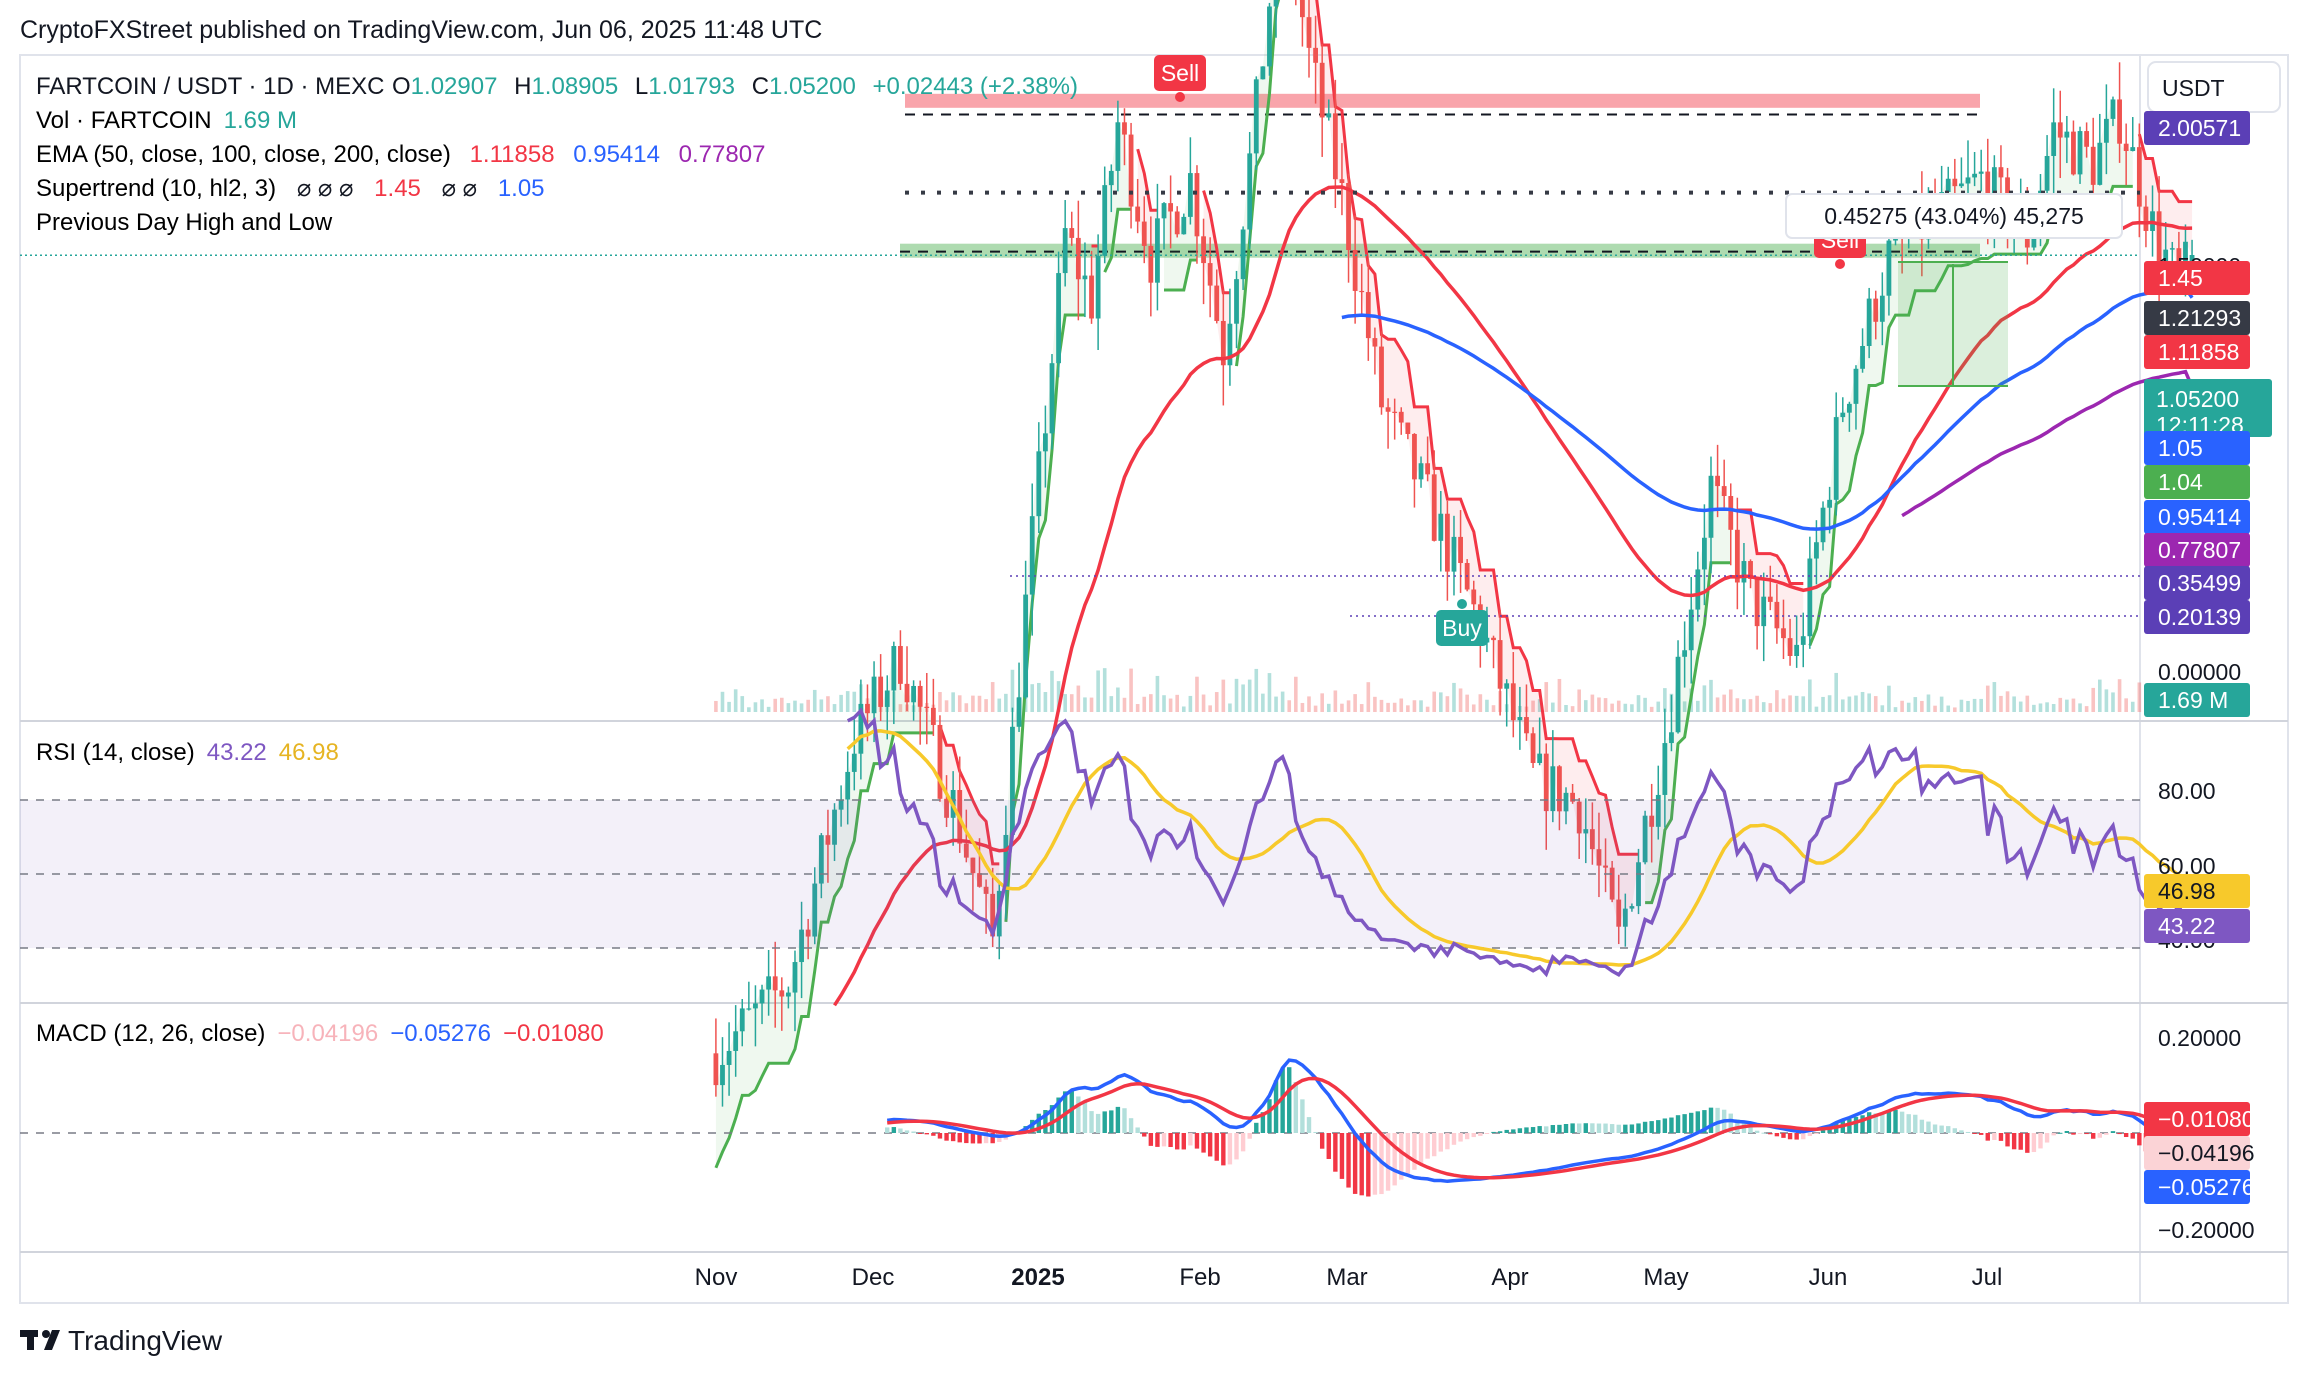 The width and height of the screenshot is (2308, 1374). What do you see at coordinates (2206, 1187) in the screenshot?
I see `tag-macd-2-text: −0.05276` at bounding box center [2206, 1187].